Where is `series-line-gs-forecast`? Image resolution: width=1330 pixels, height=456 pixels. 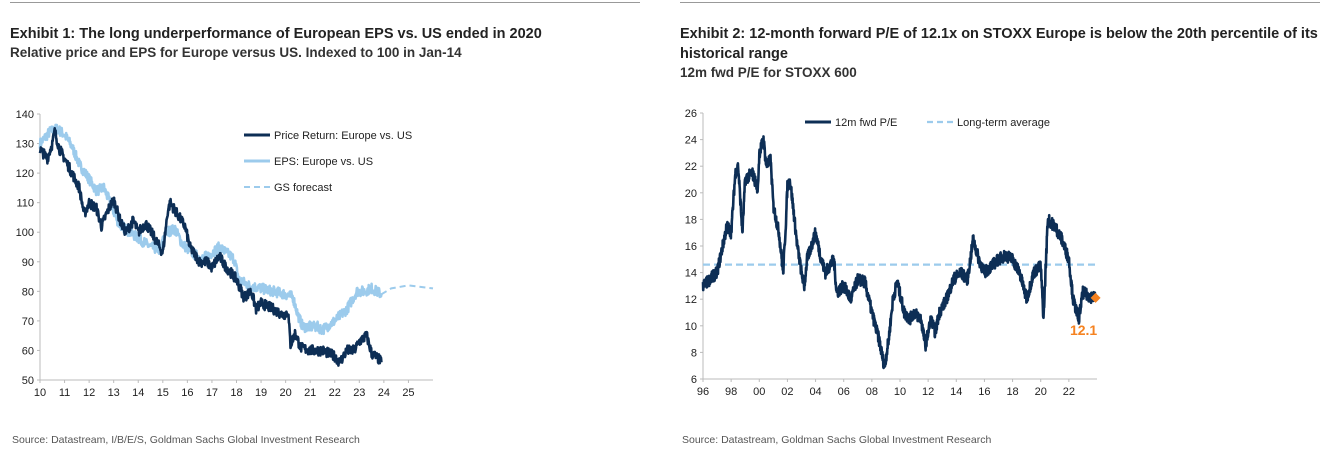
series-line-gs-forecast is located at coordinates (407, 290).